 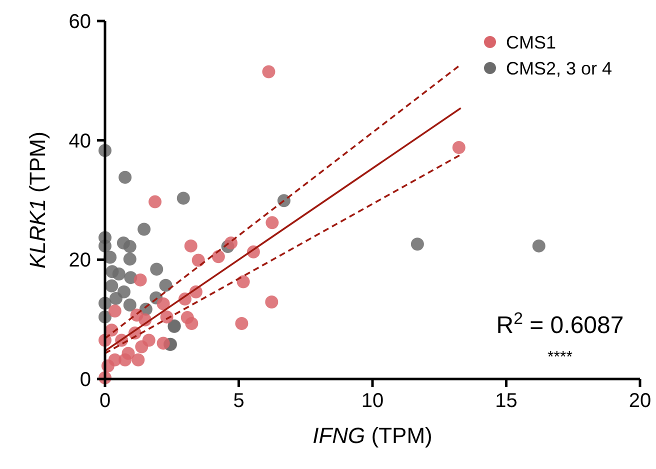 What do you see at coordinates (79, 22) in the screenshot?
I see `y-tick-label: 60` at bounding box center [79, 22].